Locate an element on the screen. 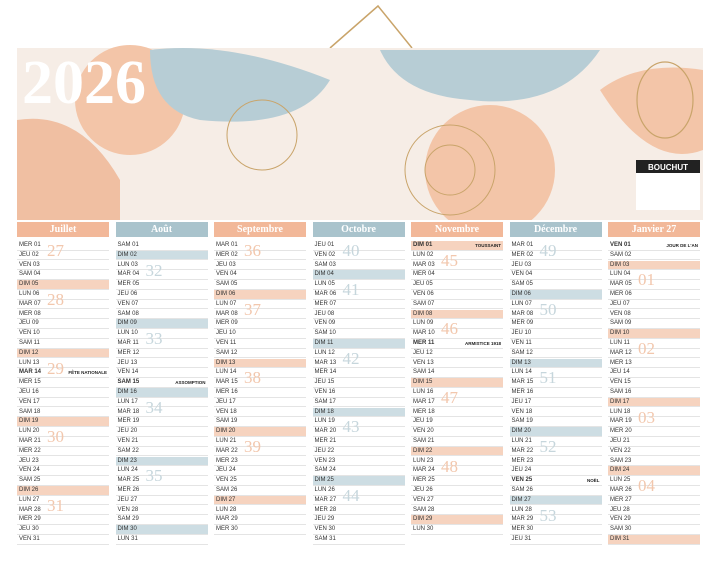 This screenshot has height=563, width=720. week-number: 02 is located at coordinates (646, 348).